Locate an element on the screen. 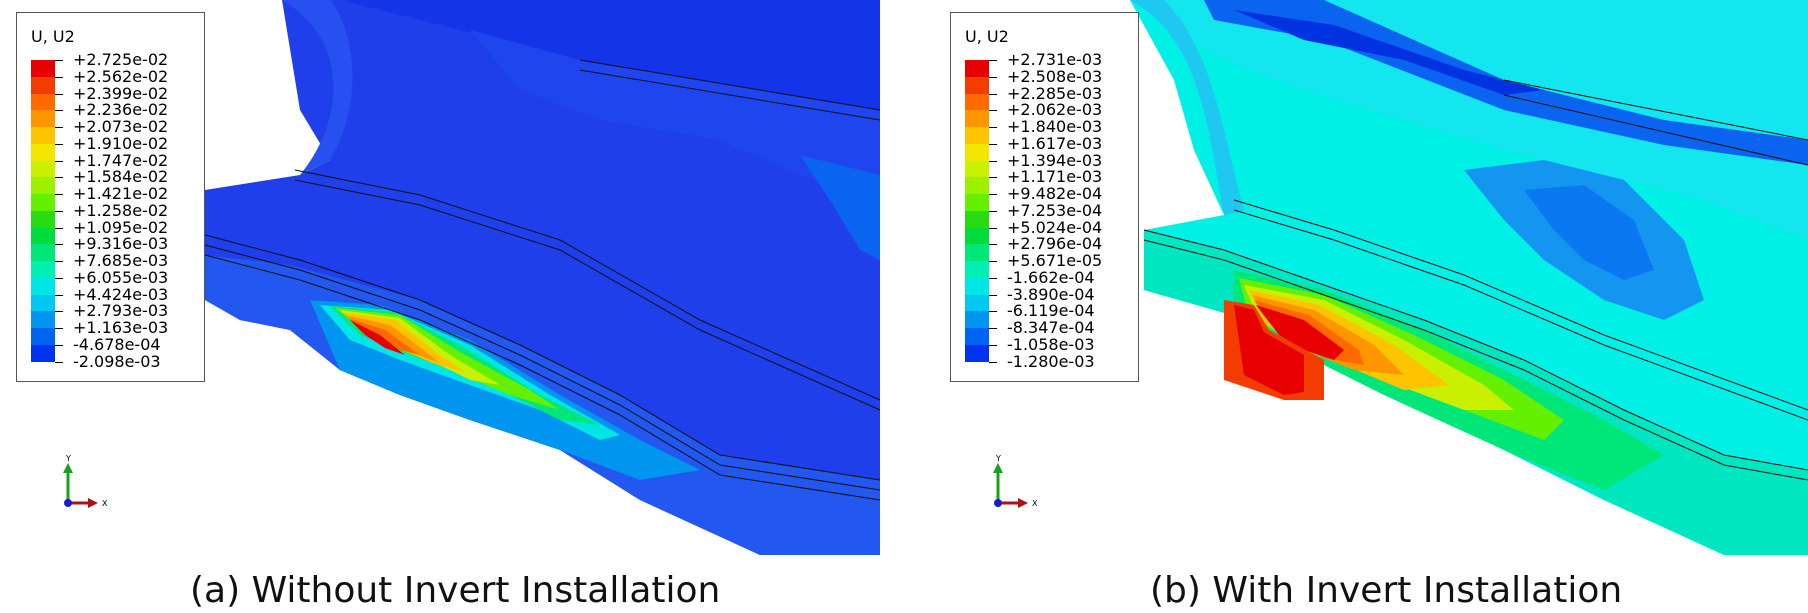 The image size is (1808, 613). legend-value: +1.163e-03 is located at coordinates (121, 327).